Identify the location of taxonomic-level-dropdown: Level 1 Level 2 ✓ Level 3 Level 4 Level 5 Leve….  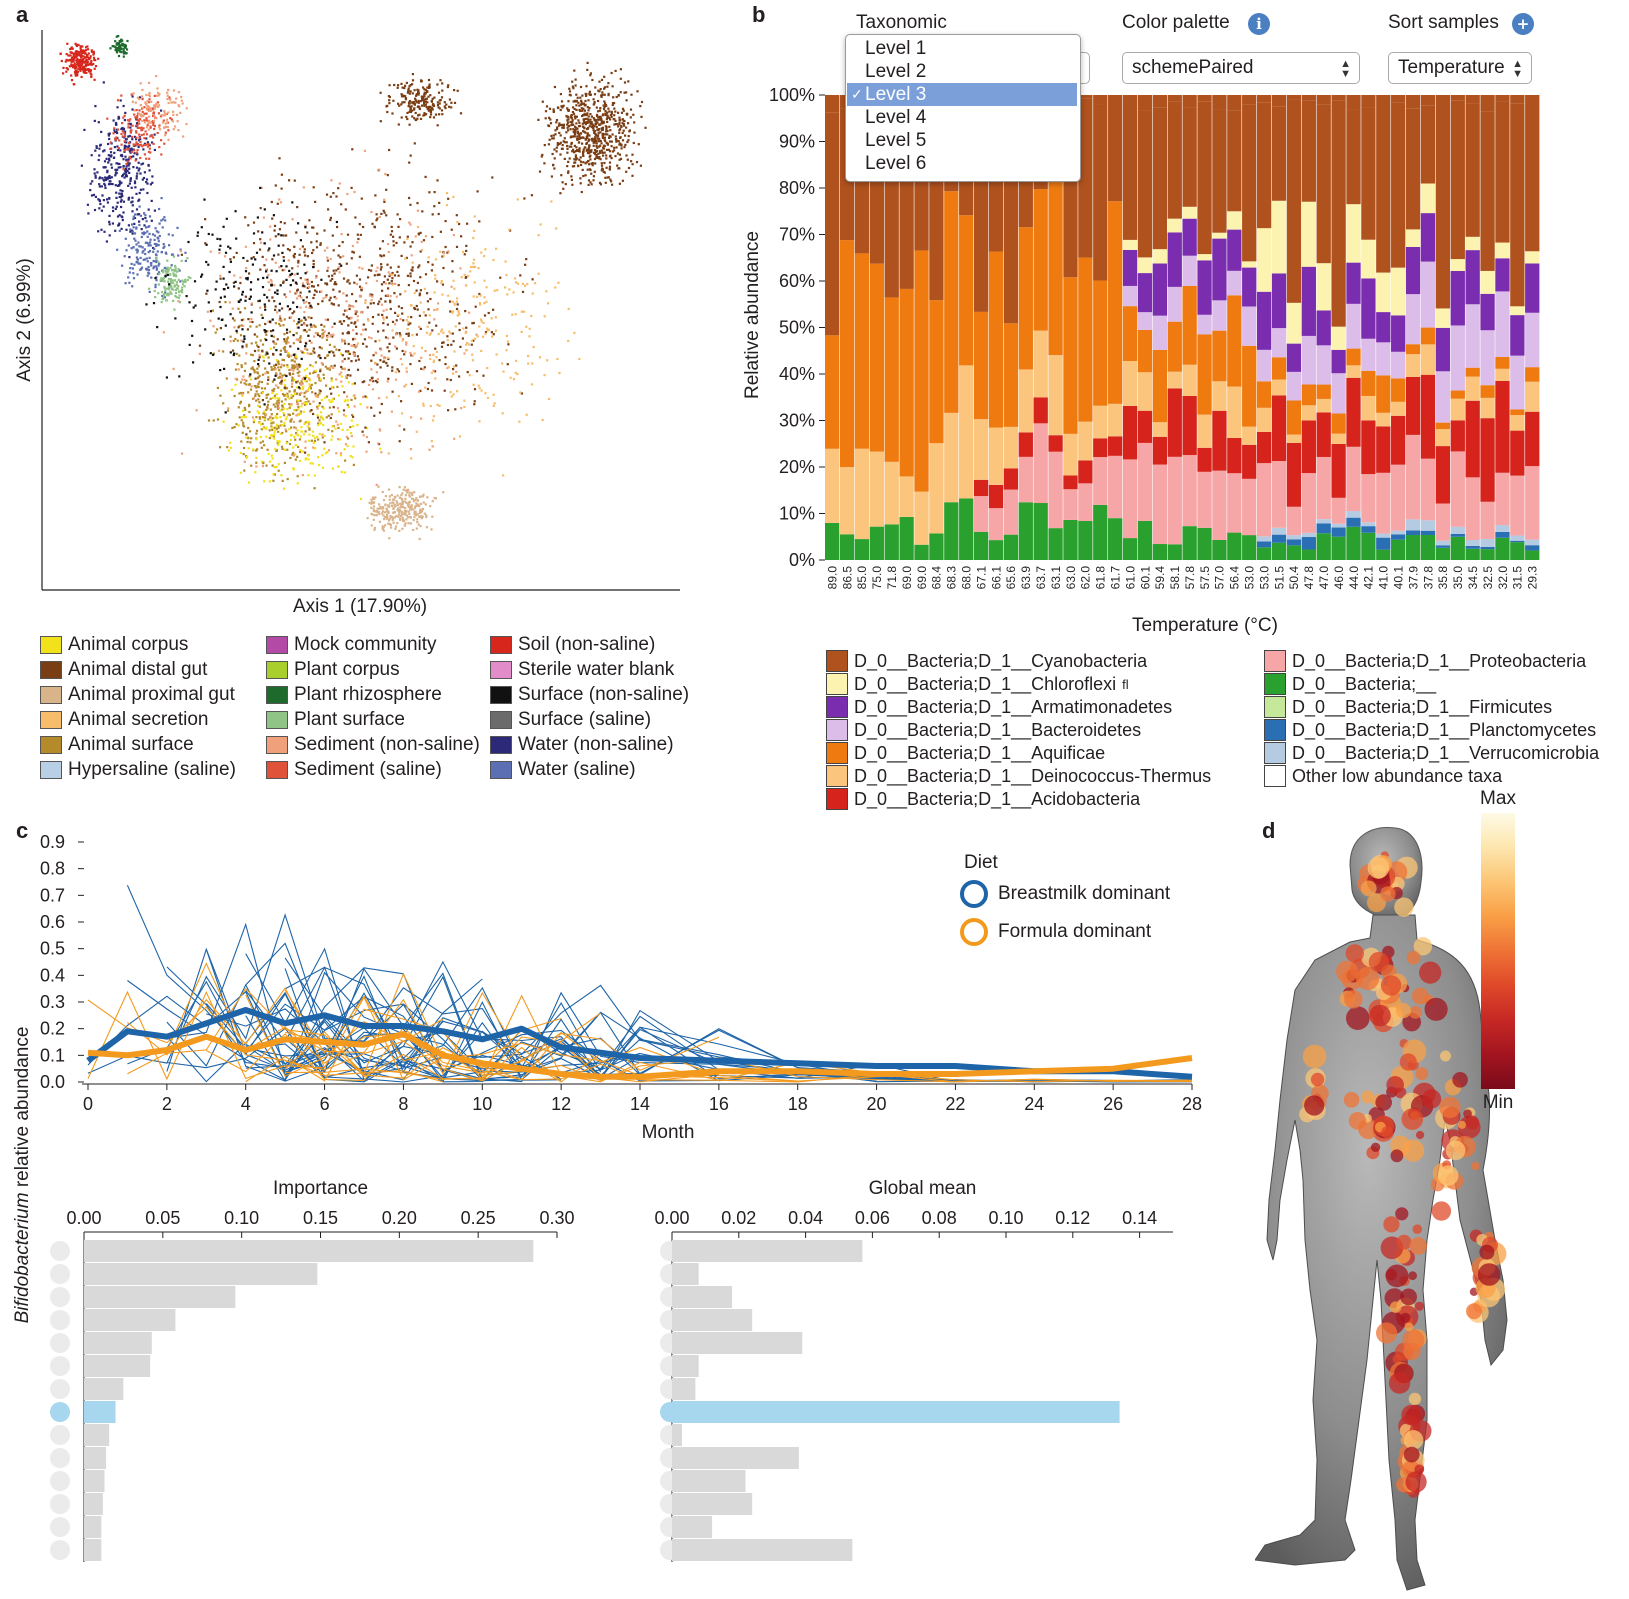
(963, 108).